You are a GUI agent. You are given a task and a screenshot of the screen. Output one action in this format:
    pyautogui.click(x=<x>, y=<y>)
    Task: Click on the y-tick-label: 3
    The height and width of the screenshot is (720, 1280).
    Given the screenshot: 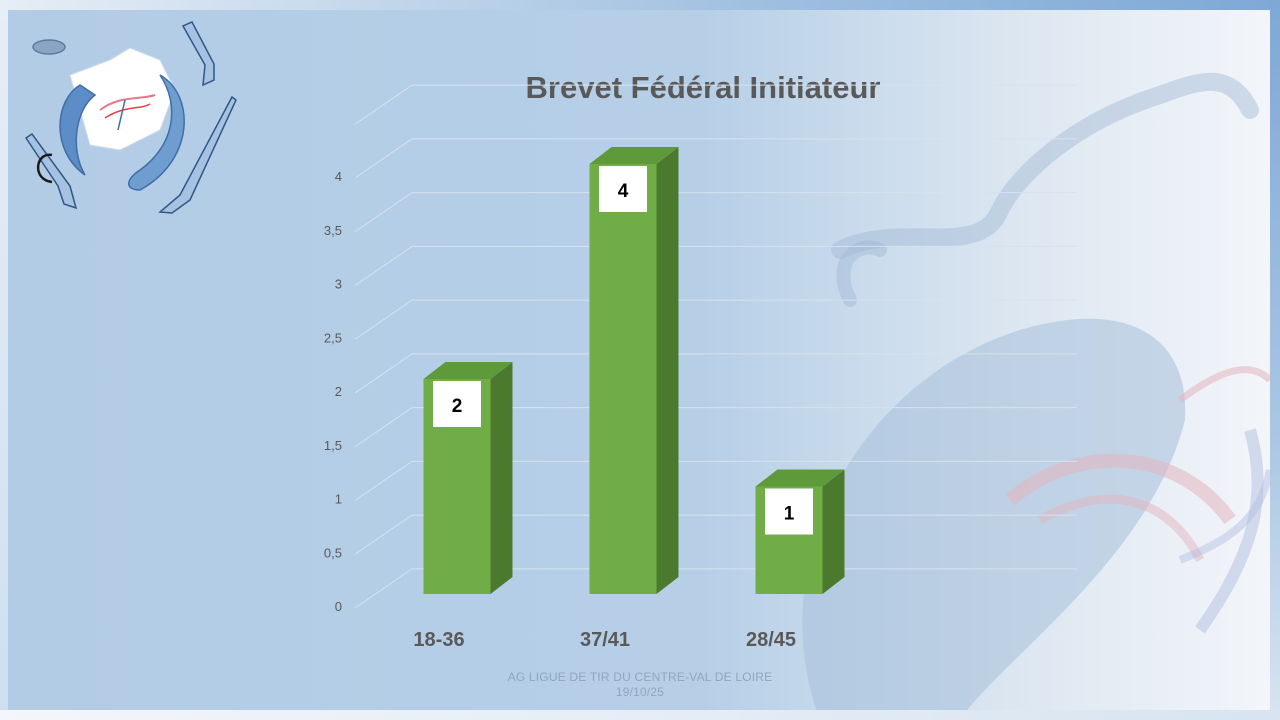 What is the action you would take?
    pyautogui.click(x=338, y=284)
    